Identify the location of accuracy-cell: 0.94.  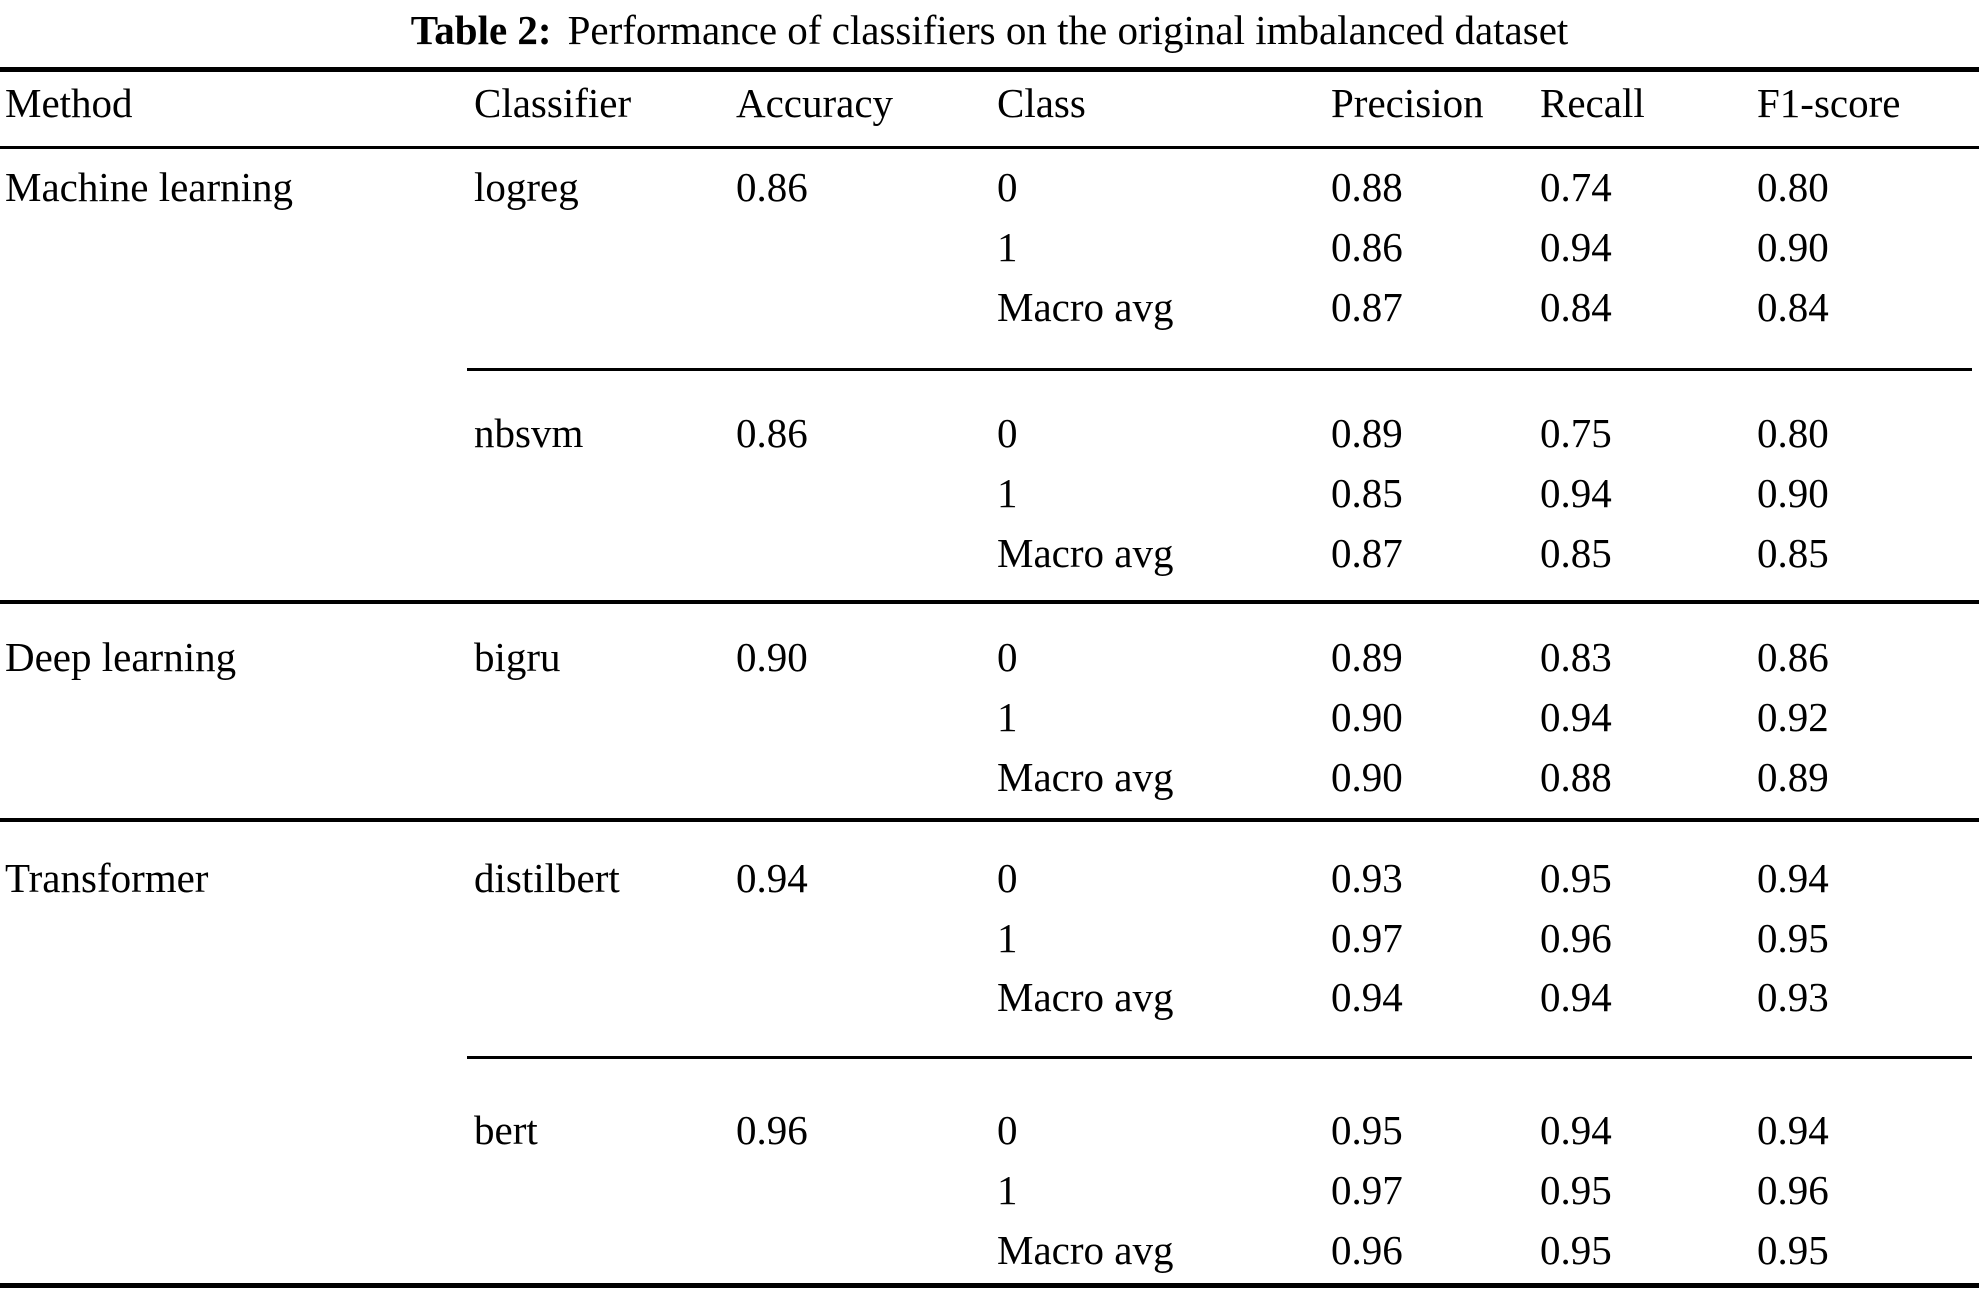
(772, 878).